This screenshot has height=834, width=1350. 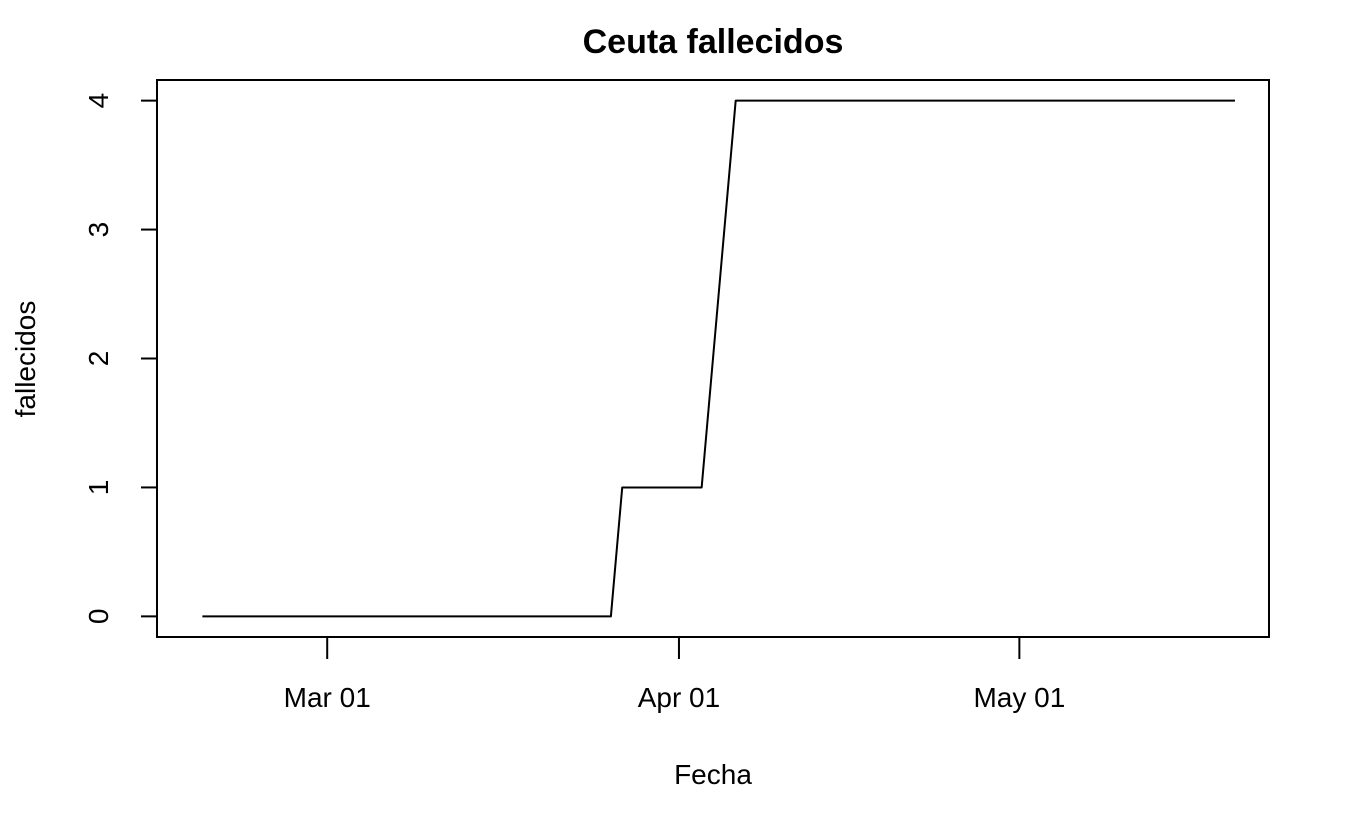 What do you see at coordinates (674, 675) in the screenshot?
I see `x-axis: Mar 01 Apr 01 May 01` at bounding box center [674, 675].